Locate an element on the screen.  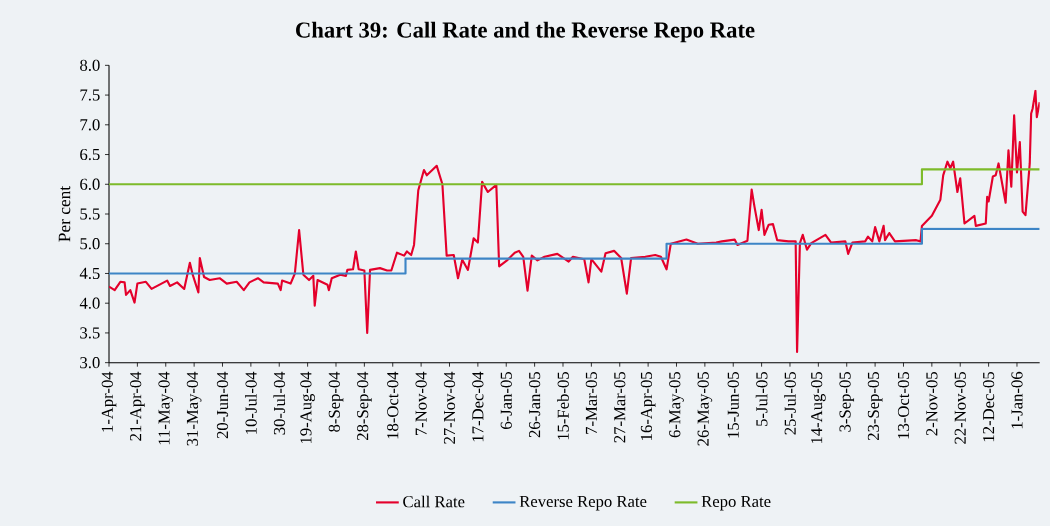
x-tick-label: 26-May-05 is located at coordinates (705, 409).